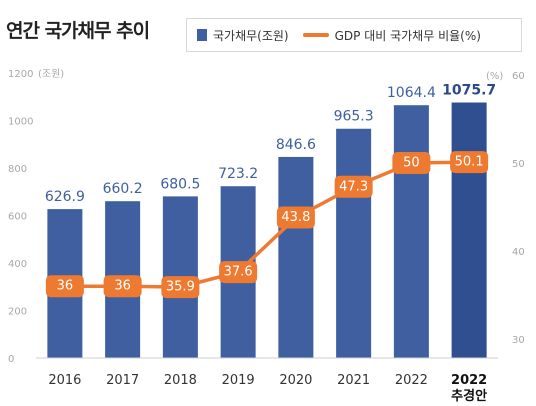  What do you see at coordinates (17, 264) in the screenshot?
I see `y-left-tick-label: 400` at bounding box center [17, 264].